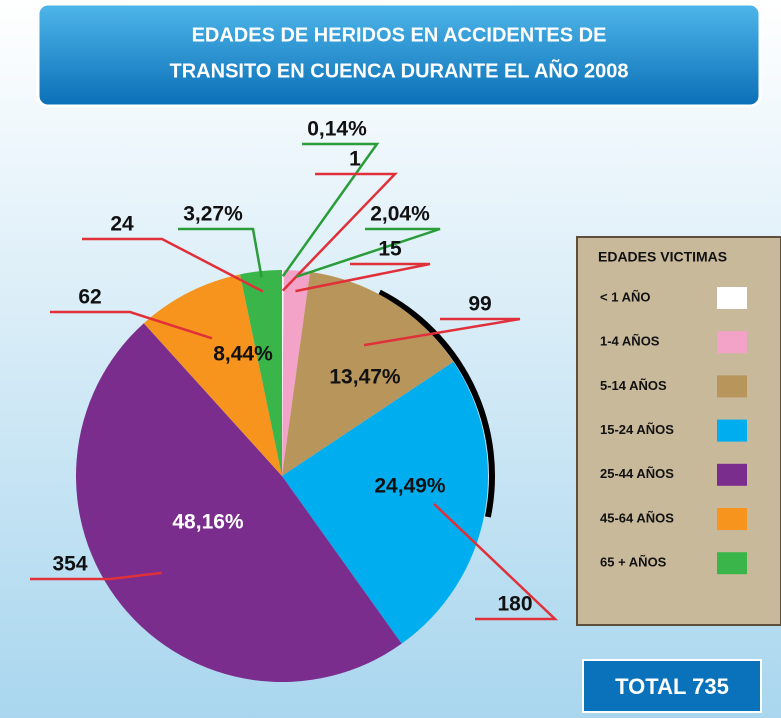 The image size is (781, 718). Describe the element at coordinates (633, 562) in the screenshot. I see `legend-label: 65 + AÑOS` at that location.